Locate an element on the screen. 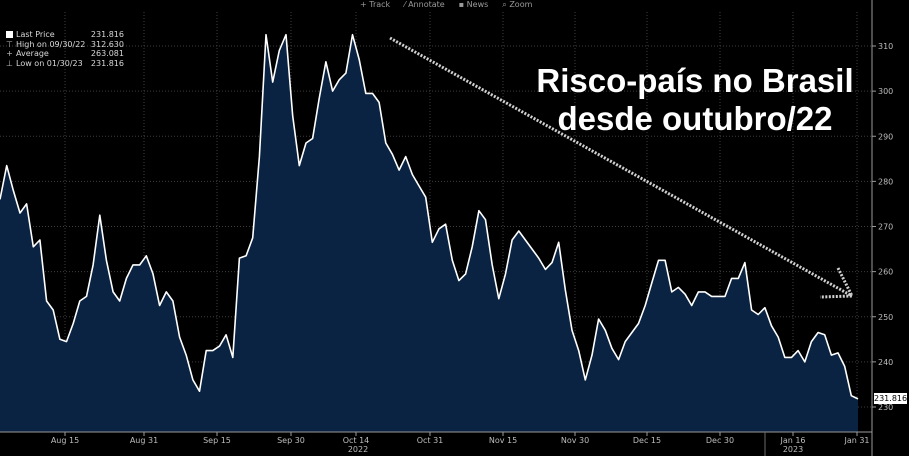  x-tick-label: Sep 15 is located at coordinates (217, 440).